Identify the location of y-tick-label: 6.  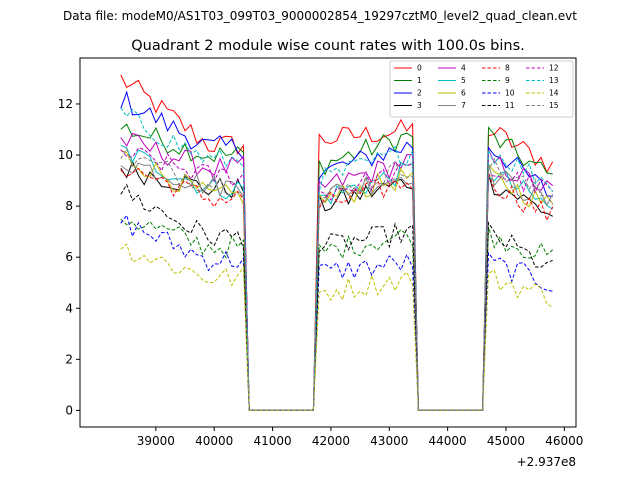
(69, 257).